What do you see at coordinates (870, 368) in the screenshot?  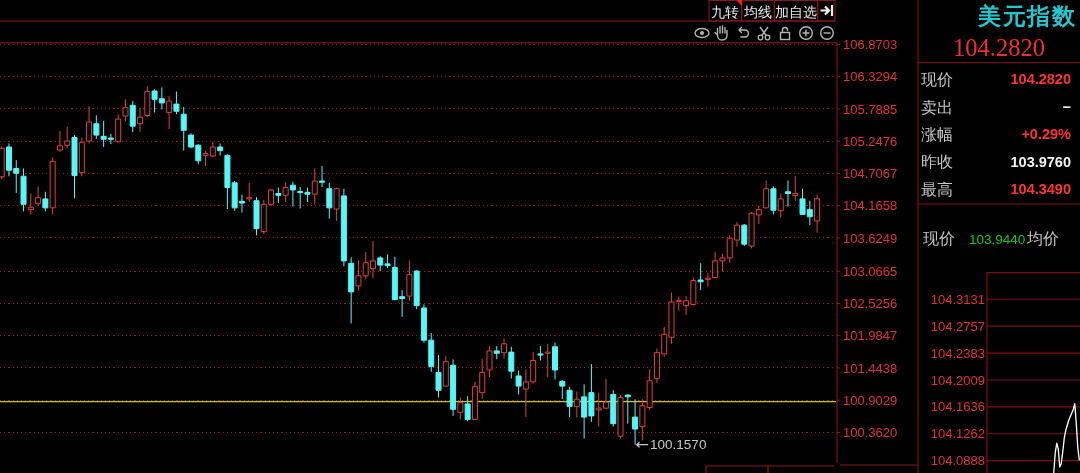 I see `y-tick-label: 101.4438` at bounding box center [870, 368].